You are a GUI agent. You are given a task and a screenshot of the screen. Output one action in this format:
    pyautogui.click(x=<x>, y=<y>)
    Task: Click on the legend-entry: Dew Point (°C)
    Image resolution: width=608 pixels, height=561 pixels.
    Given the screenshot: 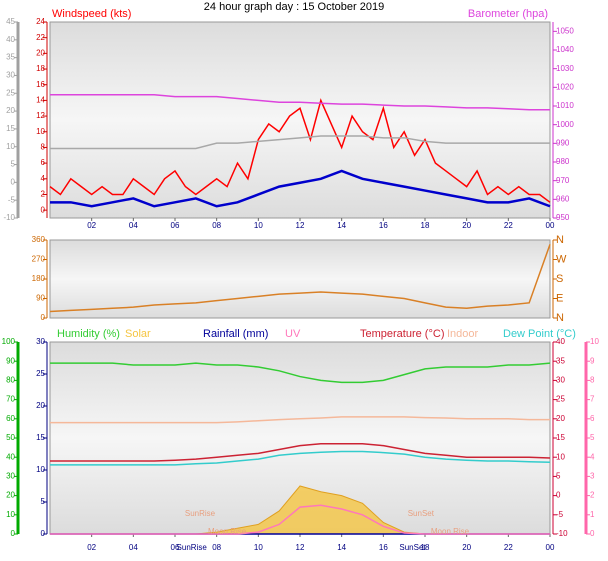 What is the action you would take?
    pyautogui.click(x=539, y=334)
    